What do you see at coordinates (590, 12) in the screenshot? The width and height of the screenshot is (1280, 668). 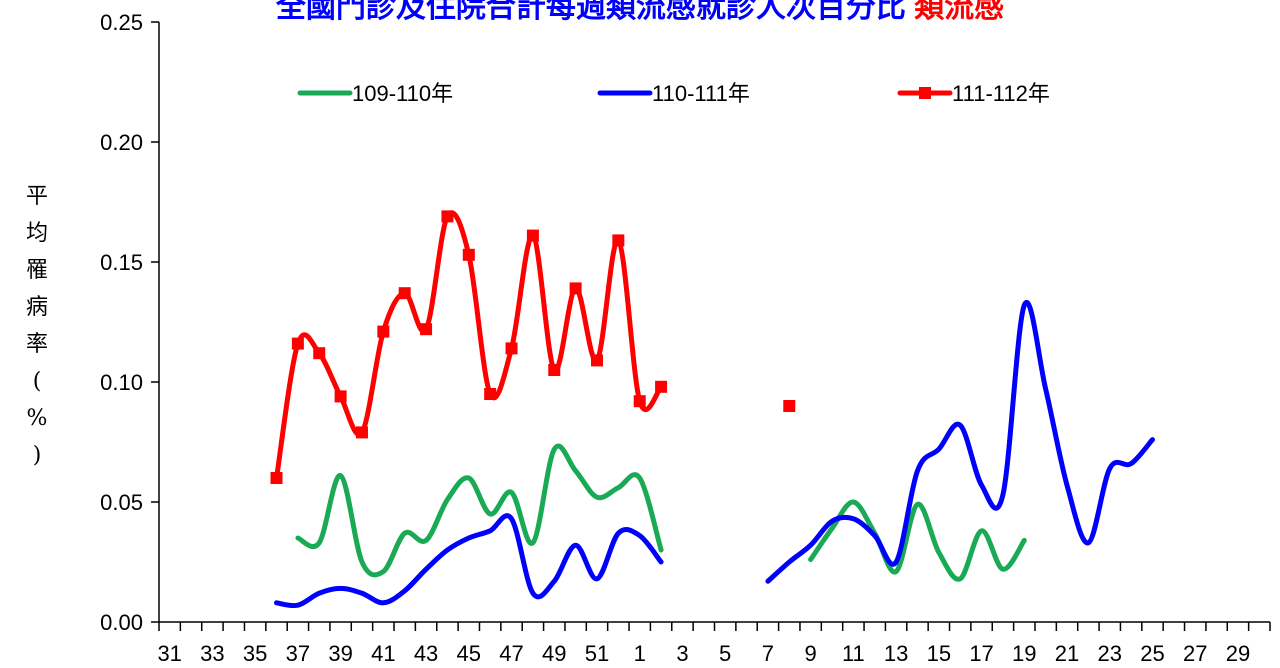 I see `chart-title-main: 全國門診及住院合計每週類流感就診人次百分比` at bounding box center [590, 12].